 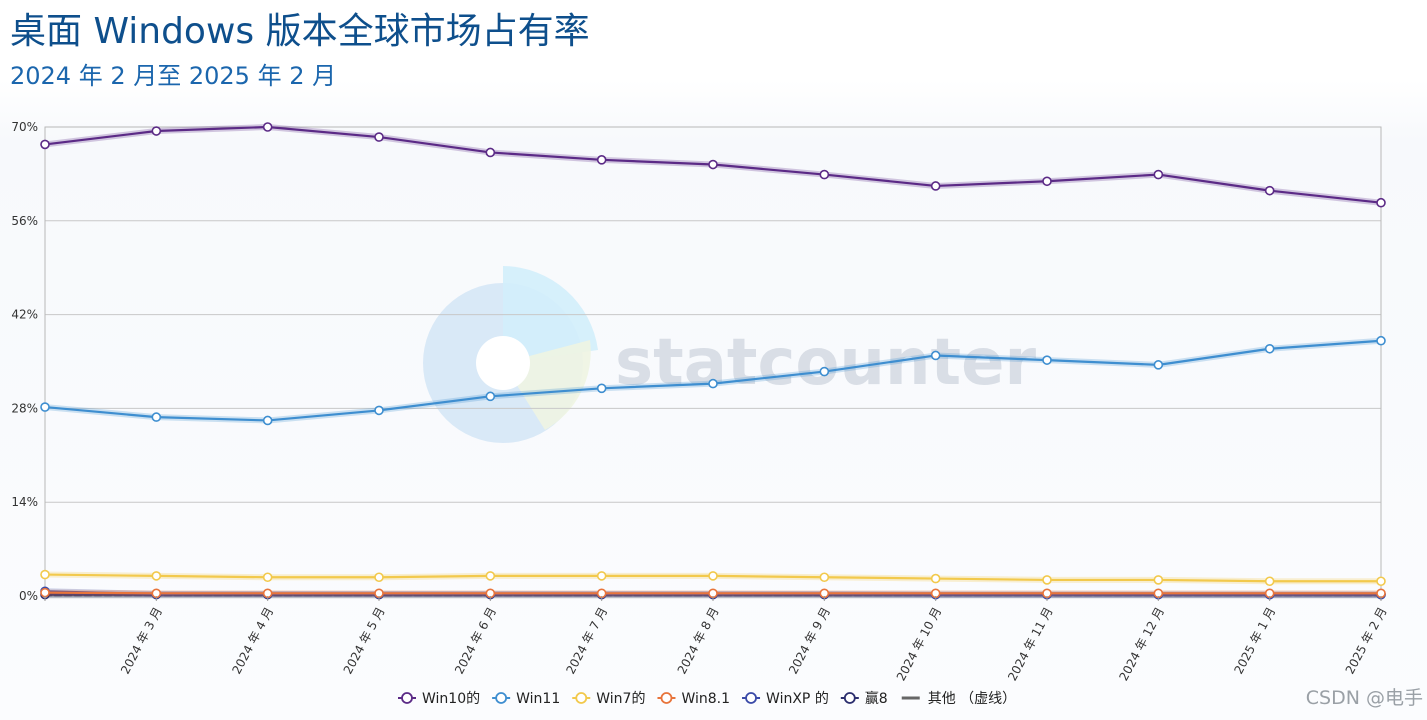 What do you see at coordinates (141, 641) in the screenshot?
I see `x-tick-label: 2024 年 3 月` at bounding box center [141, 641].